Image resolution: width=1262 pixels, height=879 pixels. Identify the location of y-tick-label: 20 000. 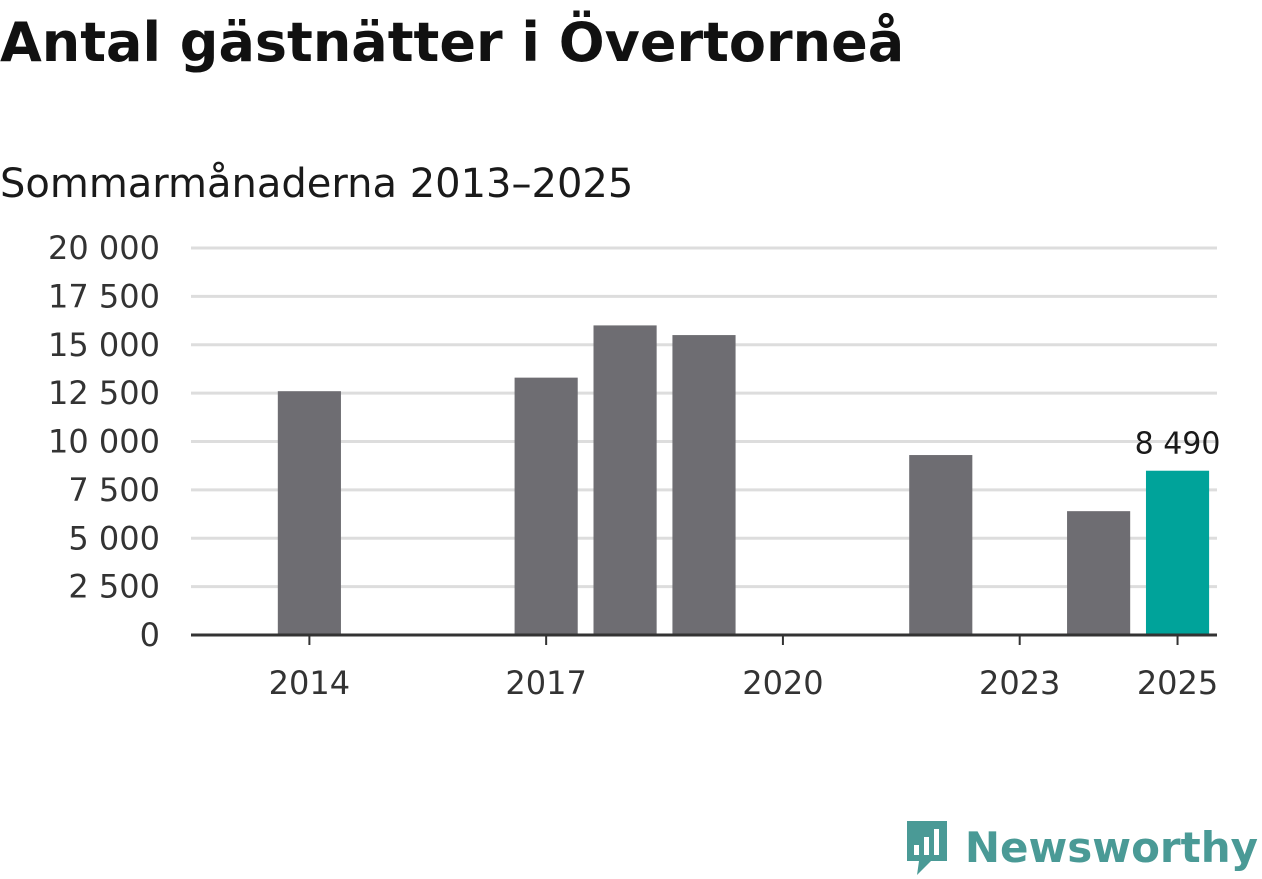
(104, 248).